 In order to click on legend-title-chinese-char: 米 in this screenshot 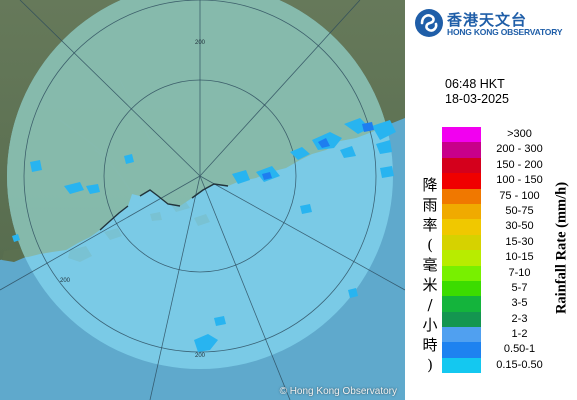, I will do `click(430, 285)`.